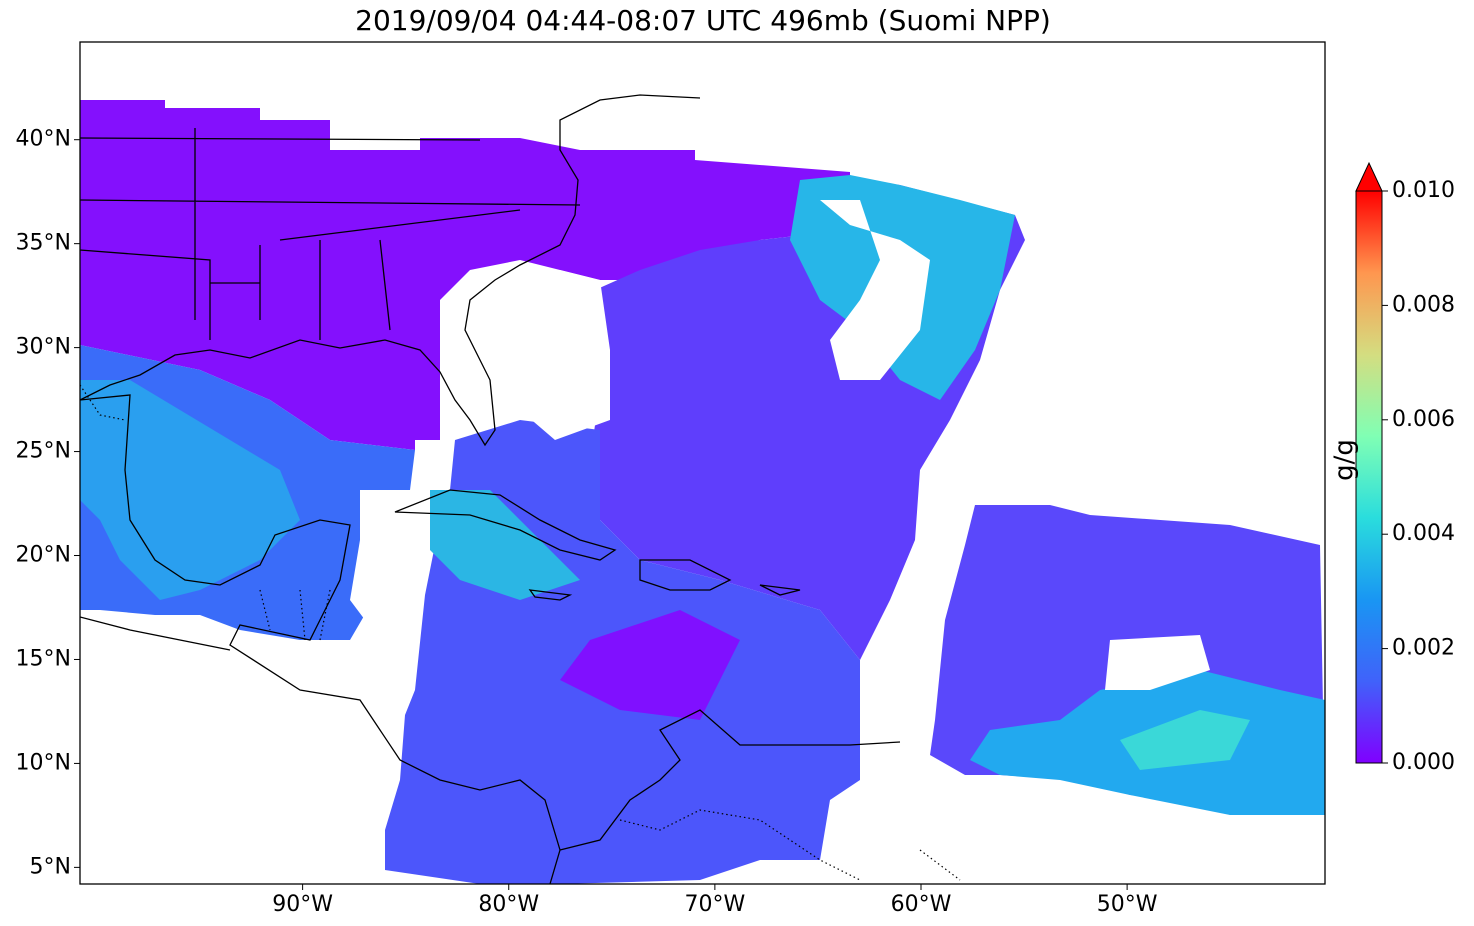 This screenshot has width=1474, height=926. I want to click on colorbar-tick-label: 0.002, so click(1423, 648).